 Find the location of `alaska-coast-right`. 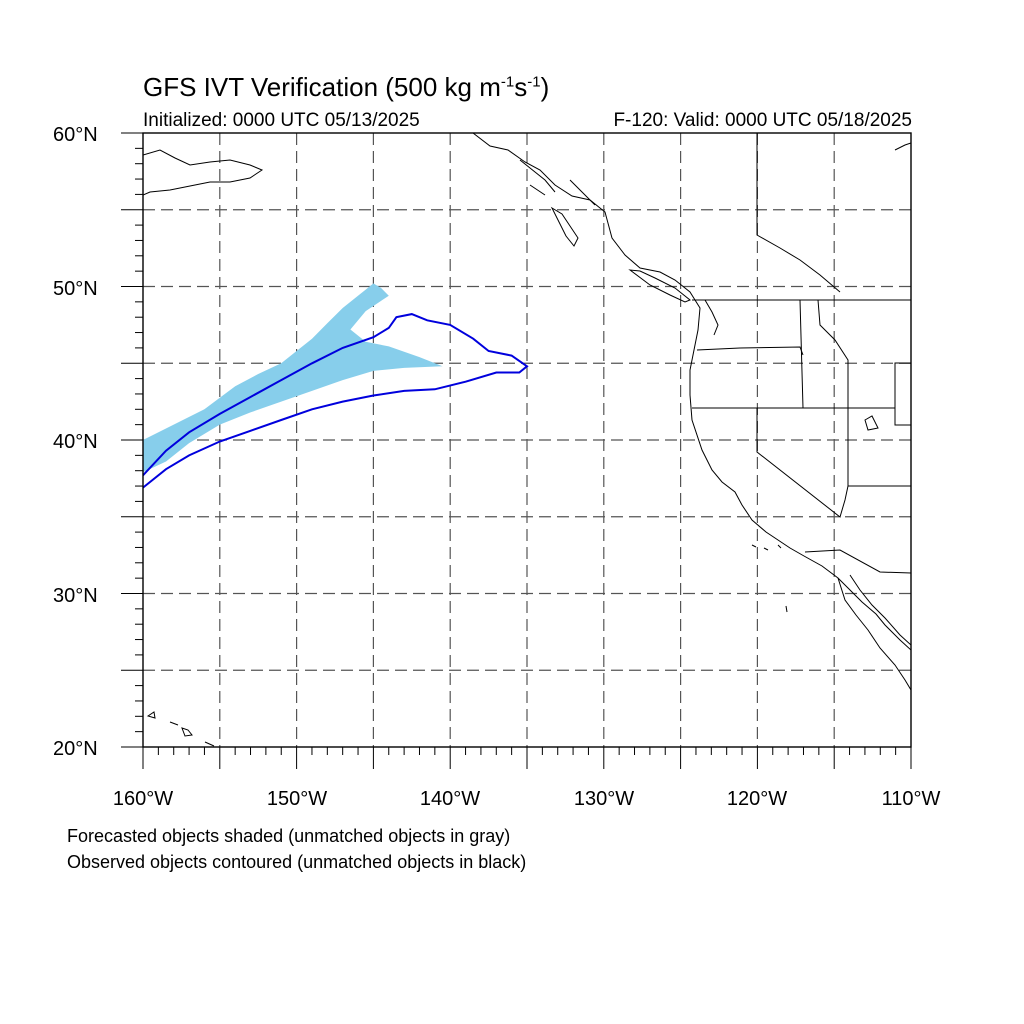

alaska-coast-right is located at coordinates (902, 146).